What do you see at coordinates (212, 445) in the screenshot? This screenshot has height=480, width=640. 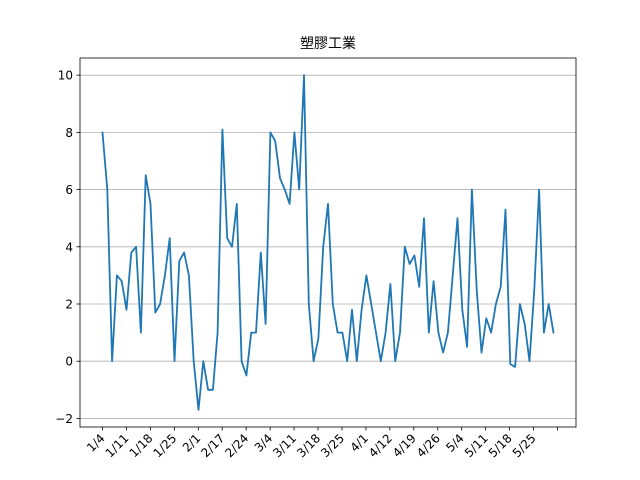 I see `x-tick-label: 2/17` at bounding box center [212, 445].